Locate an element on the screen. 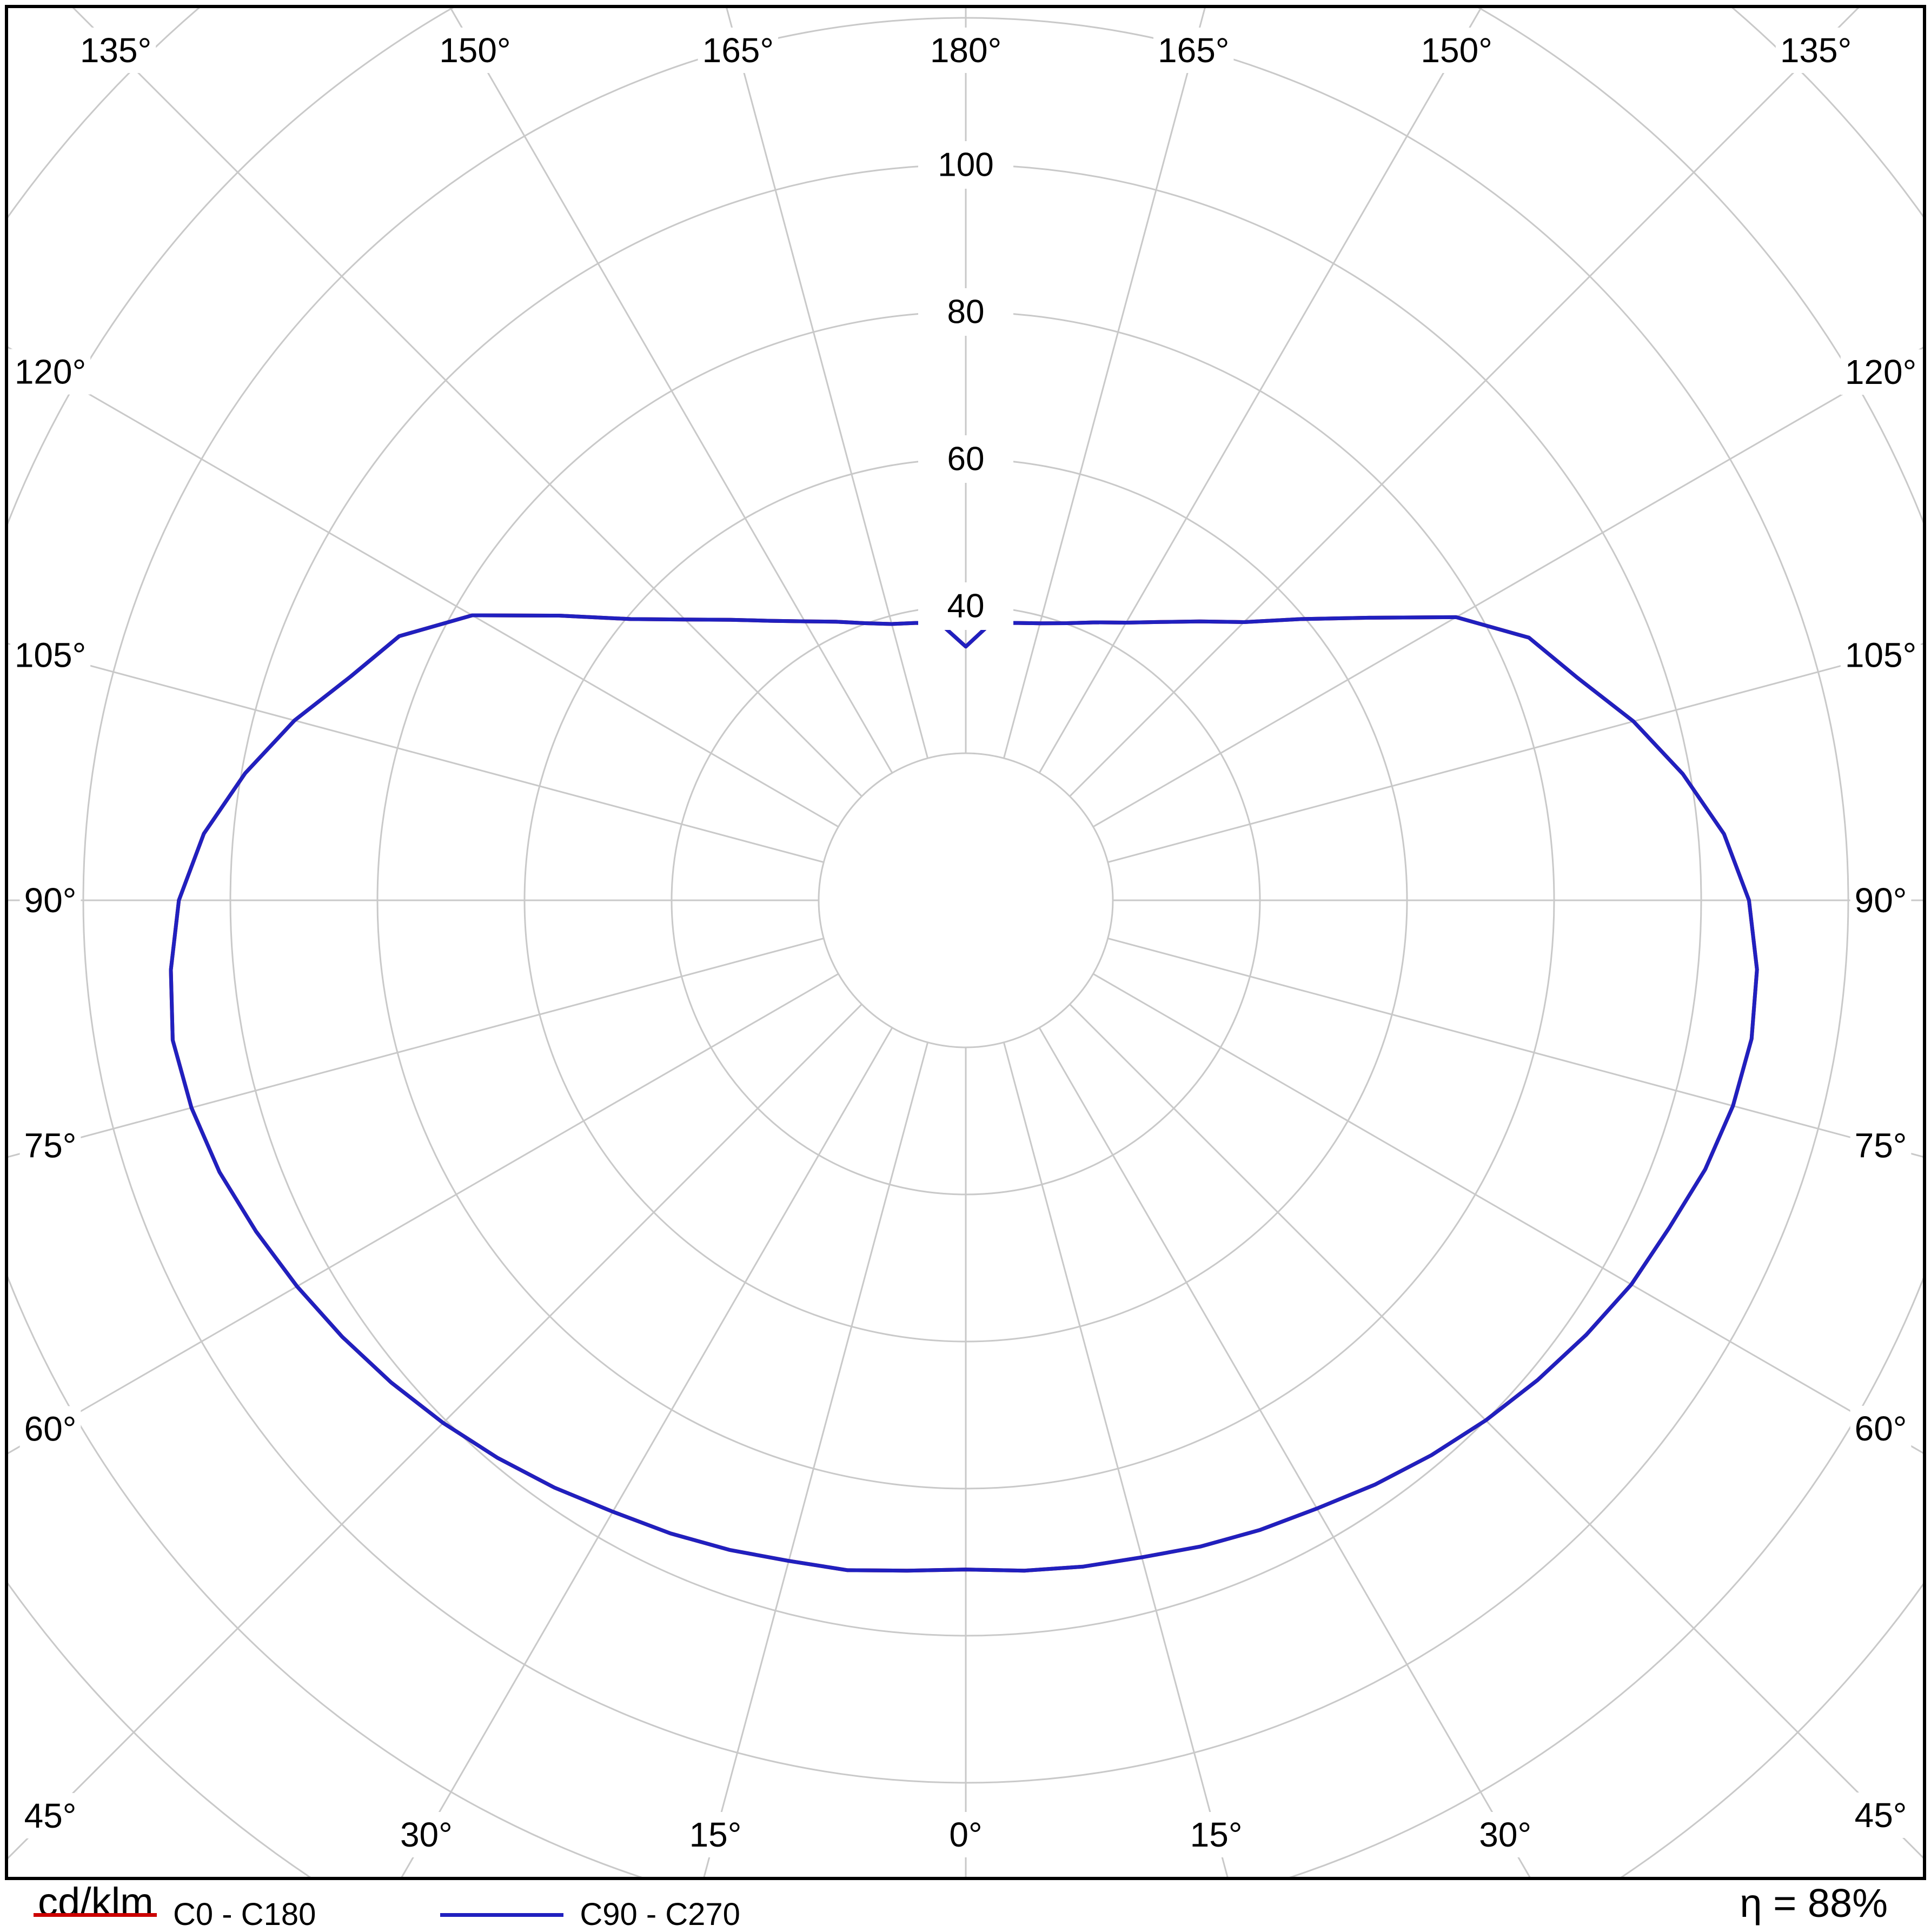  legend-line-c0-c180 is located at coordinates (95, 1915).